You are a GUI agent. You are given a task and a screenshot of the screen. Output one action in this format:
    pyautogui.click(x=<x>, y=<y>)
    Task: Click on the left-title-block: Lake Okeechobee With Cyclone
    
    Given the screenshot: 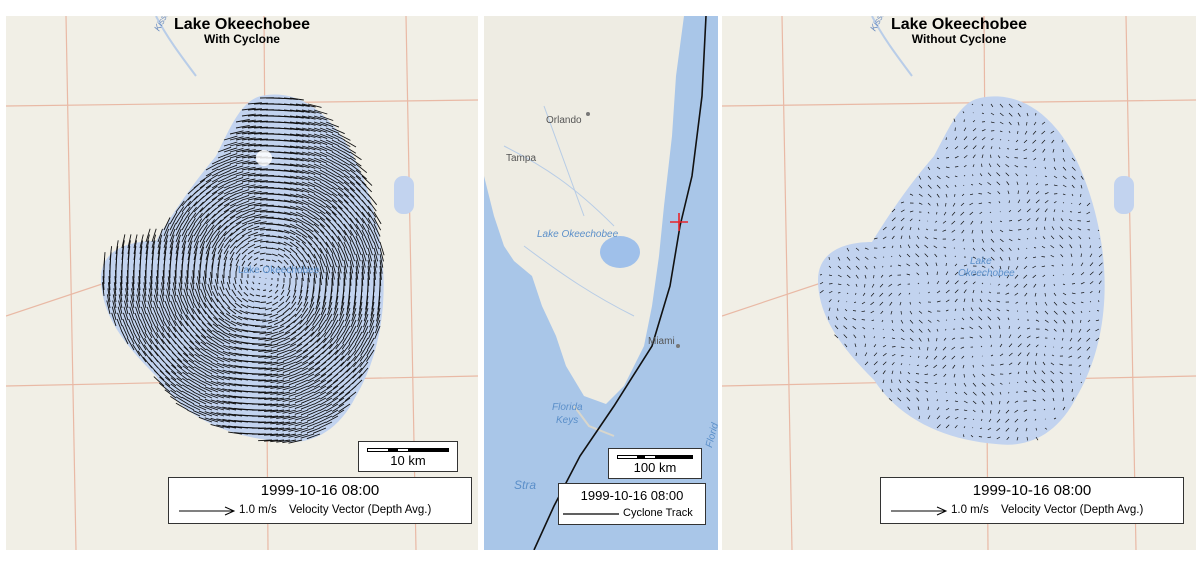 What is the action you would take?
    pyautogui.click(x=242, y=31)
    